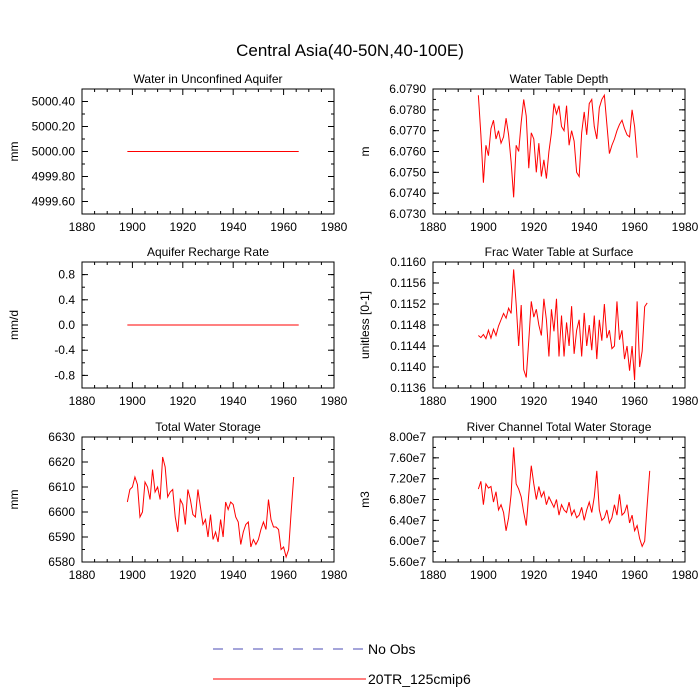  Describe the element at coordinates (61, 562) in the screenshot. I see `y-tick-label: 6580` at that location.